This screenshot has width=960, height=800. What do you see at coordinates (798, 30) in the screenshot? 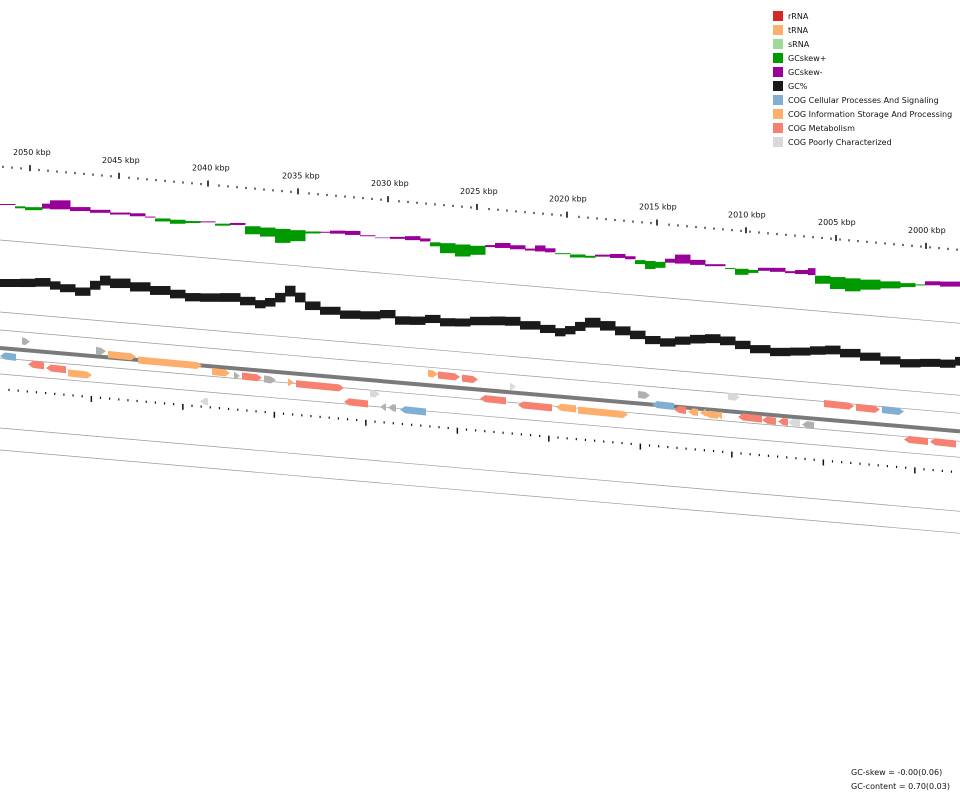
I see `legend-label: tRNA` at bounding box center [798, 30].